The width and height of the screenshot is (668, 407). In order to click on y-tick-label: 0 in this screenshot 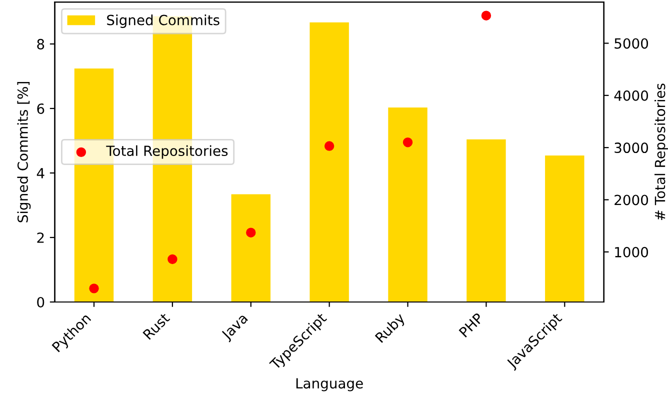, I will do `click(40, 302)`.